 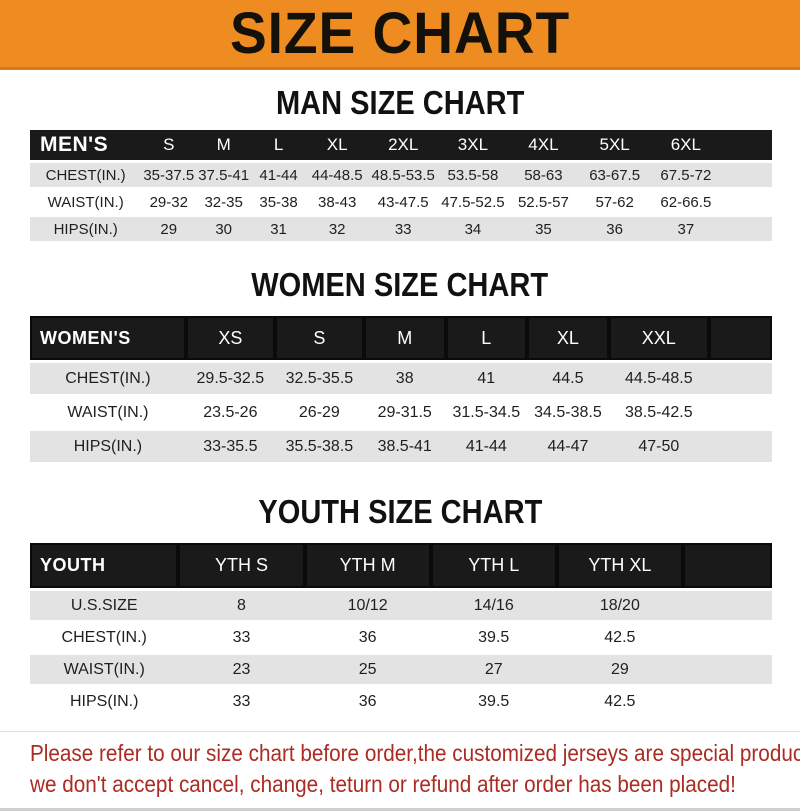 I want to click on men-size-value: 35, so click(x=543, y=229).